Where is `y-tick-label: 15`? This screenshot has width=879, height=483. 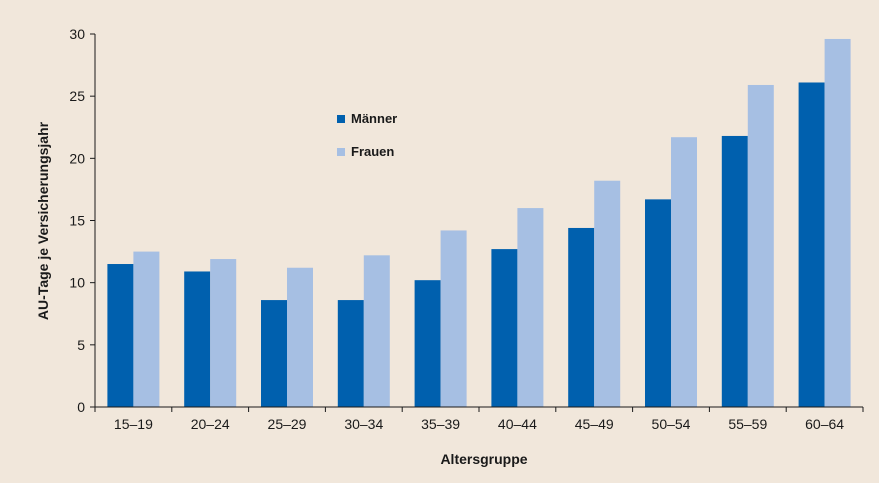 y-tick-label: 15 is located at coordinates (77, 221).